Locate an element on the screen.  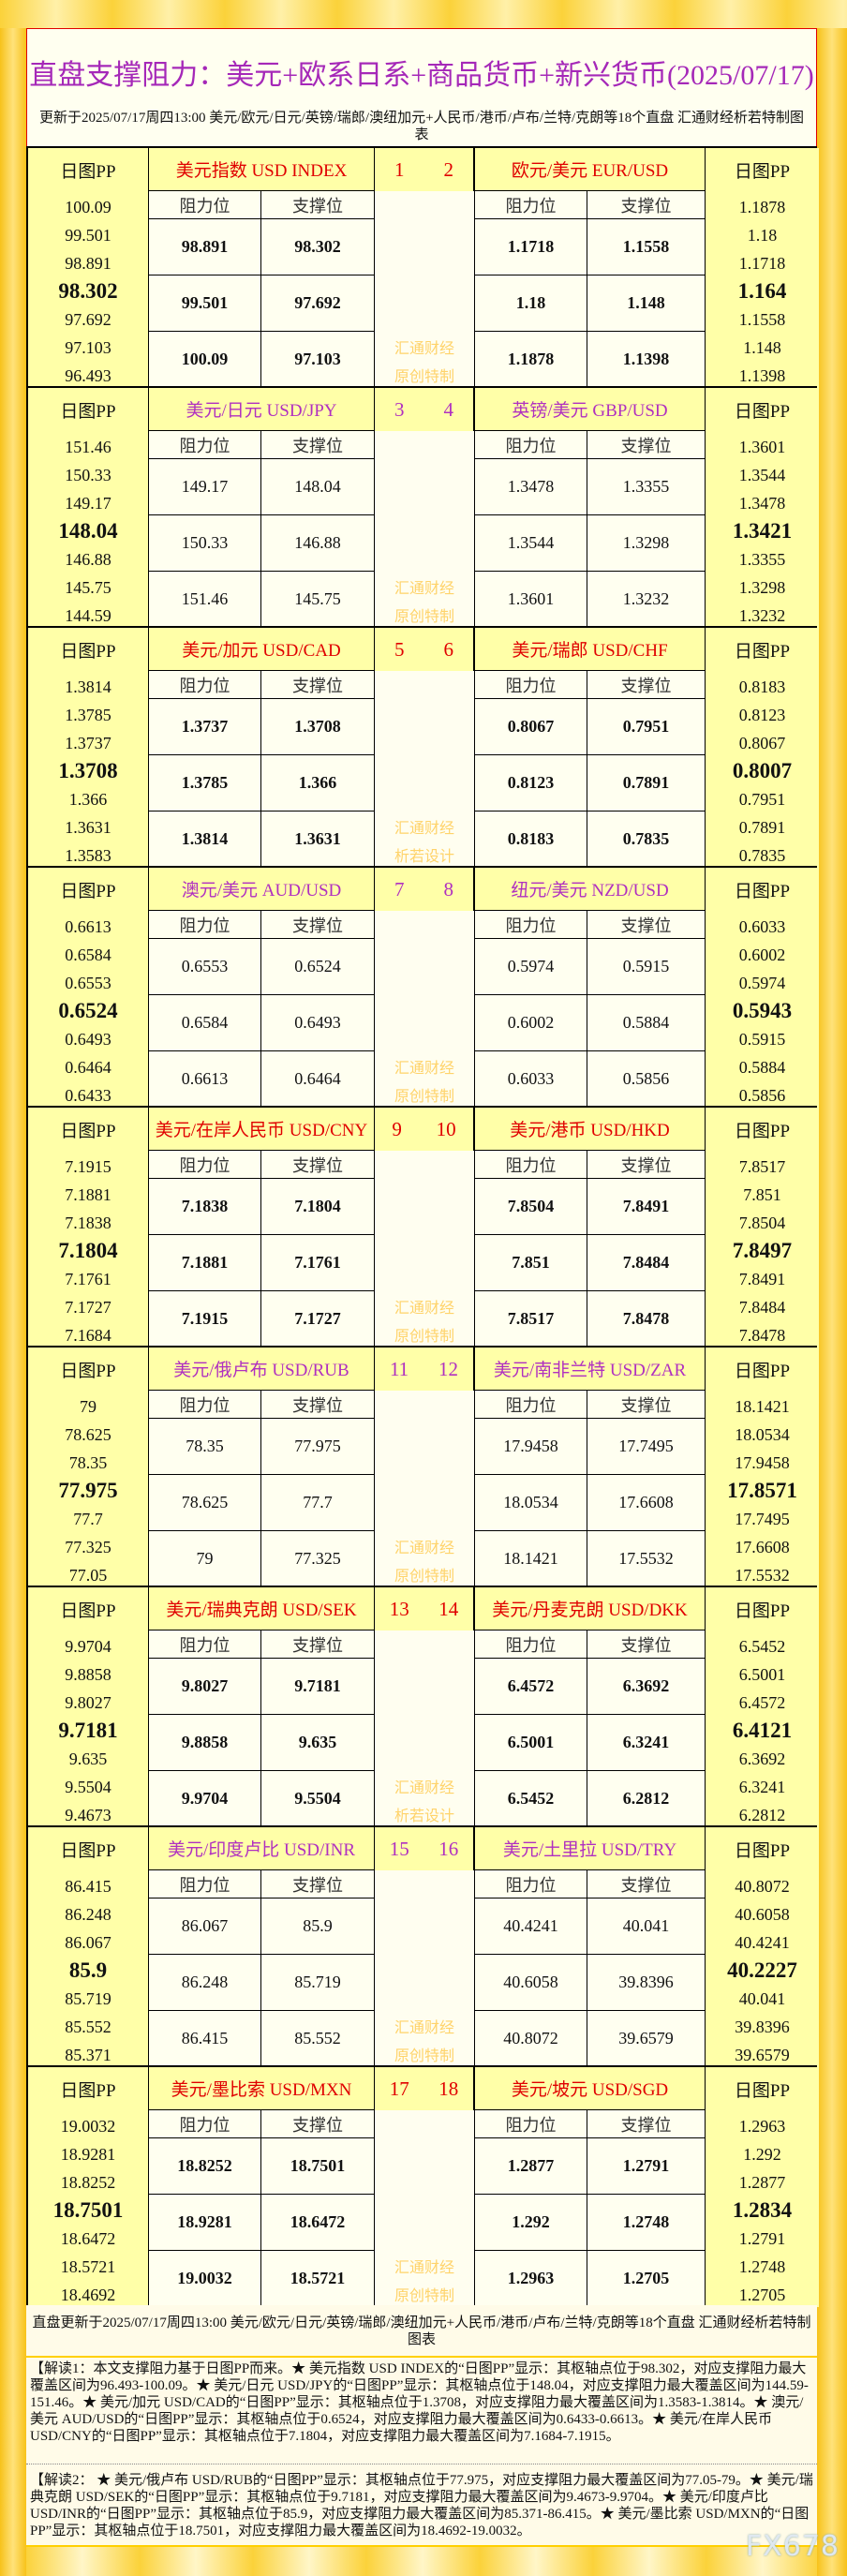
pair-name: 美元/南非兰特 USD/ZAR is located at coordinates (590, 1369).